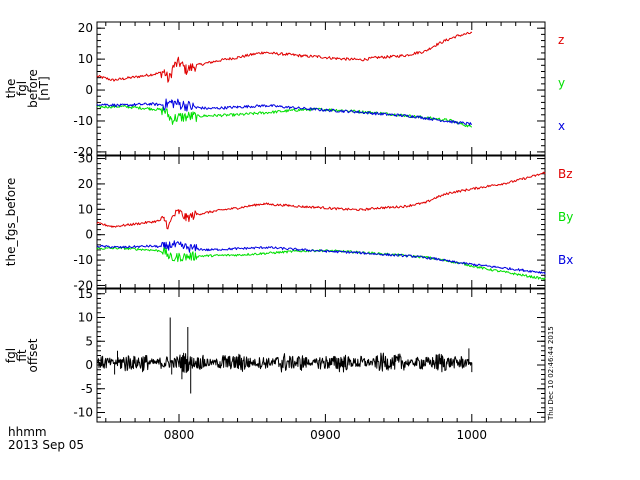  What do you see at coordinates (565, 174) in the screenshot?
I see `series-label-bz: Bz` at bounding box center [565, 174].